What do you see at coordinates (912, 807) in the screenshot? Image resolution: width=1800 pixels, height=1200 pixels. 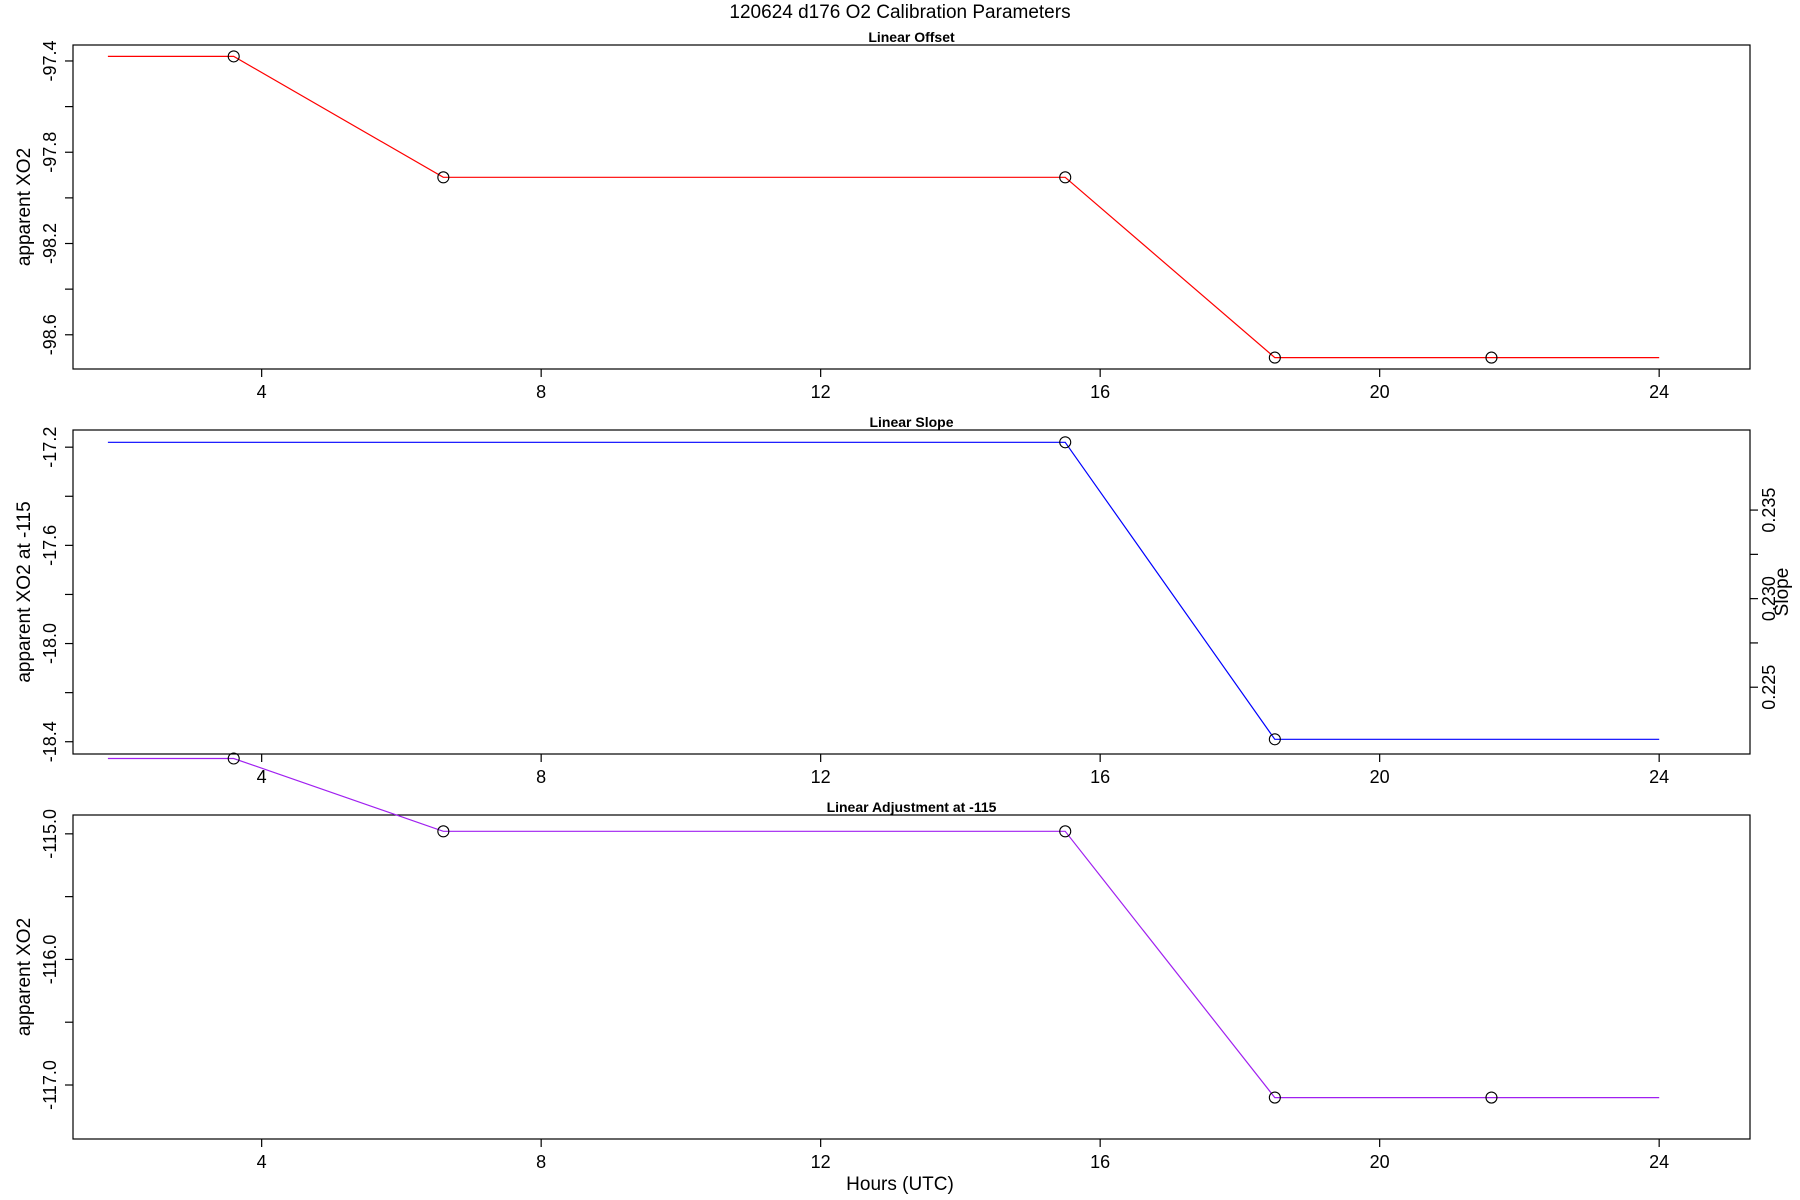 I see `panel-title: Linear Adjustment at -115` at bounding box center [912, 807].